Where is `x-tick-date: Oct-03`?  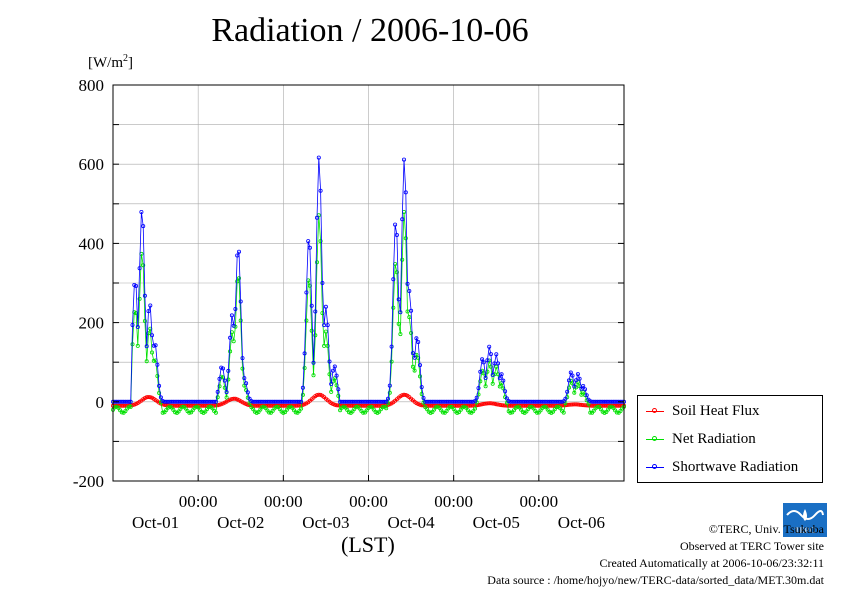
x-tick-date: Oct-03 is located at coordinates (325, 522).